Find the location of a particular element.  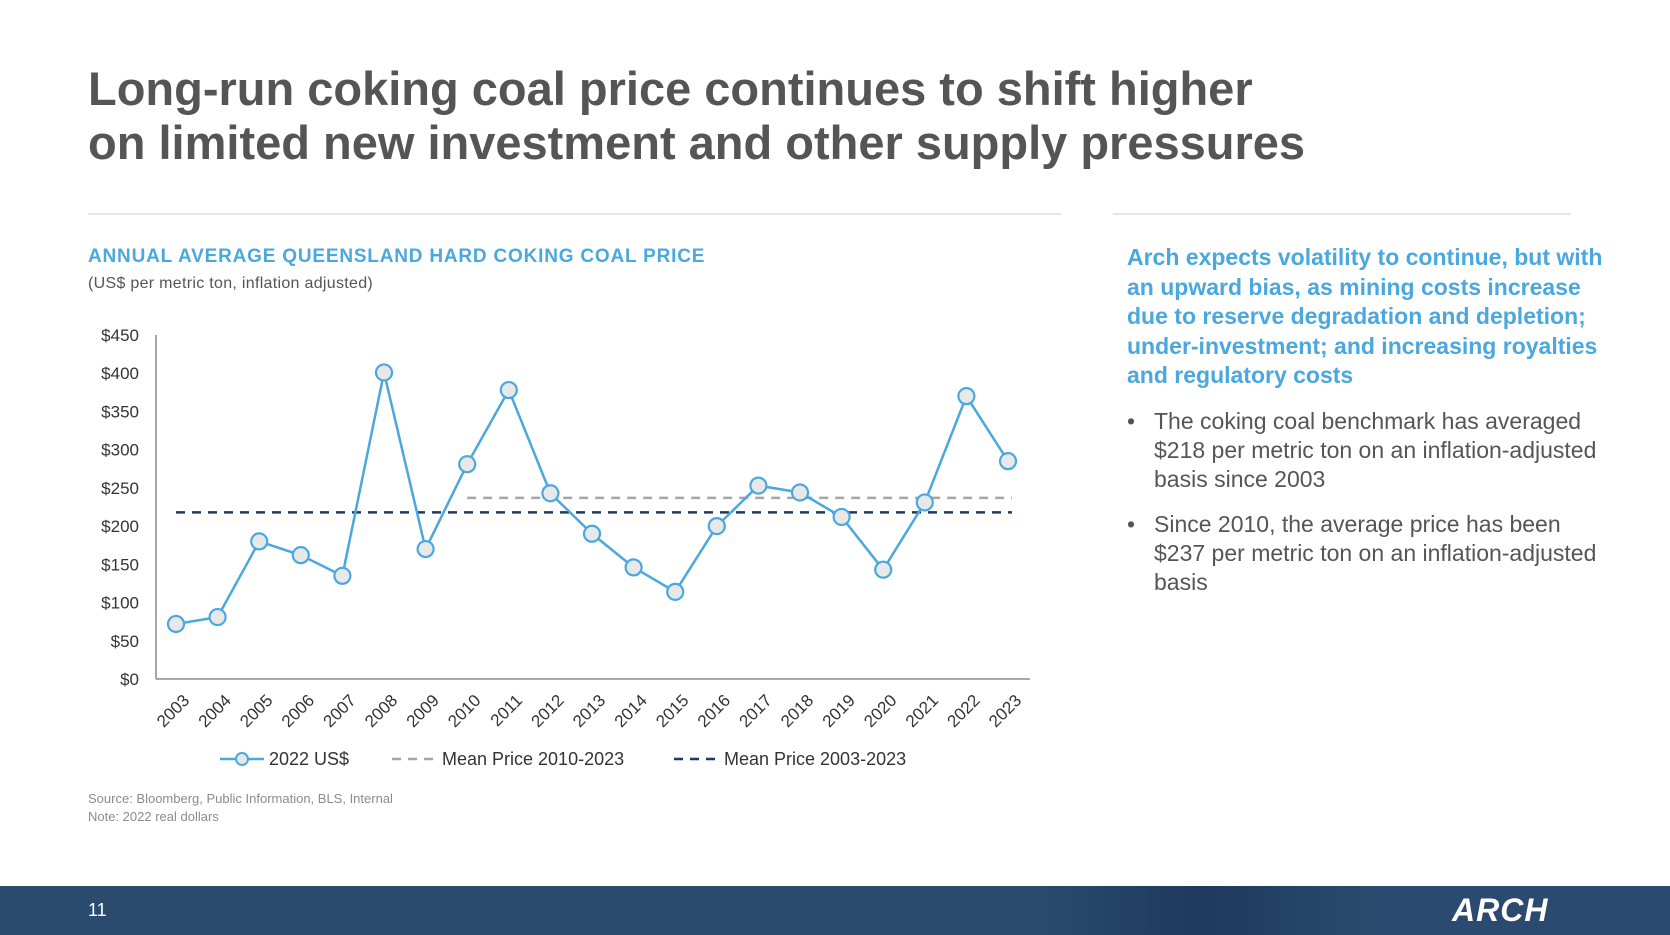

divider-right is located at coordinates (1342, 214).